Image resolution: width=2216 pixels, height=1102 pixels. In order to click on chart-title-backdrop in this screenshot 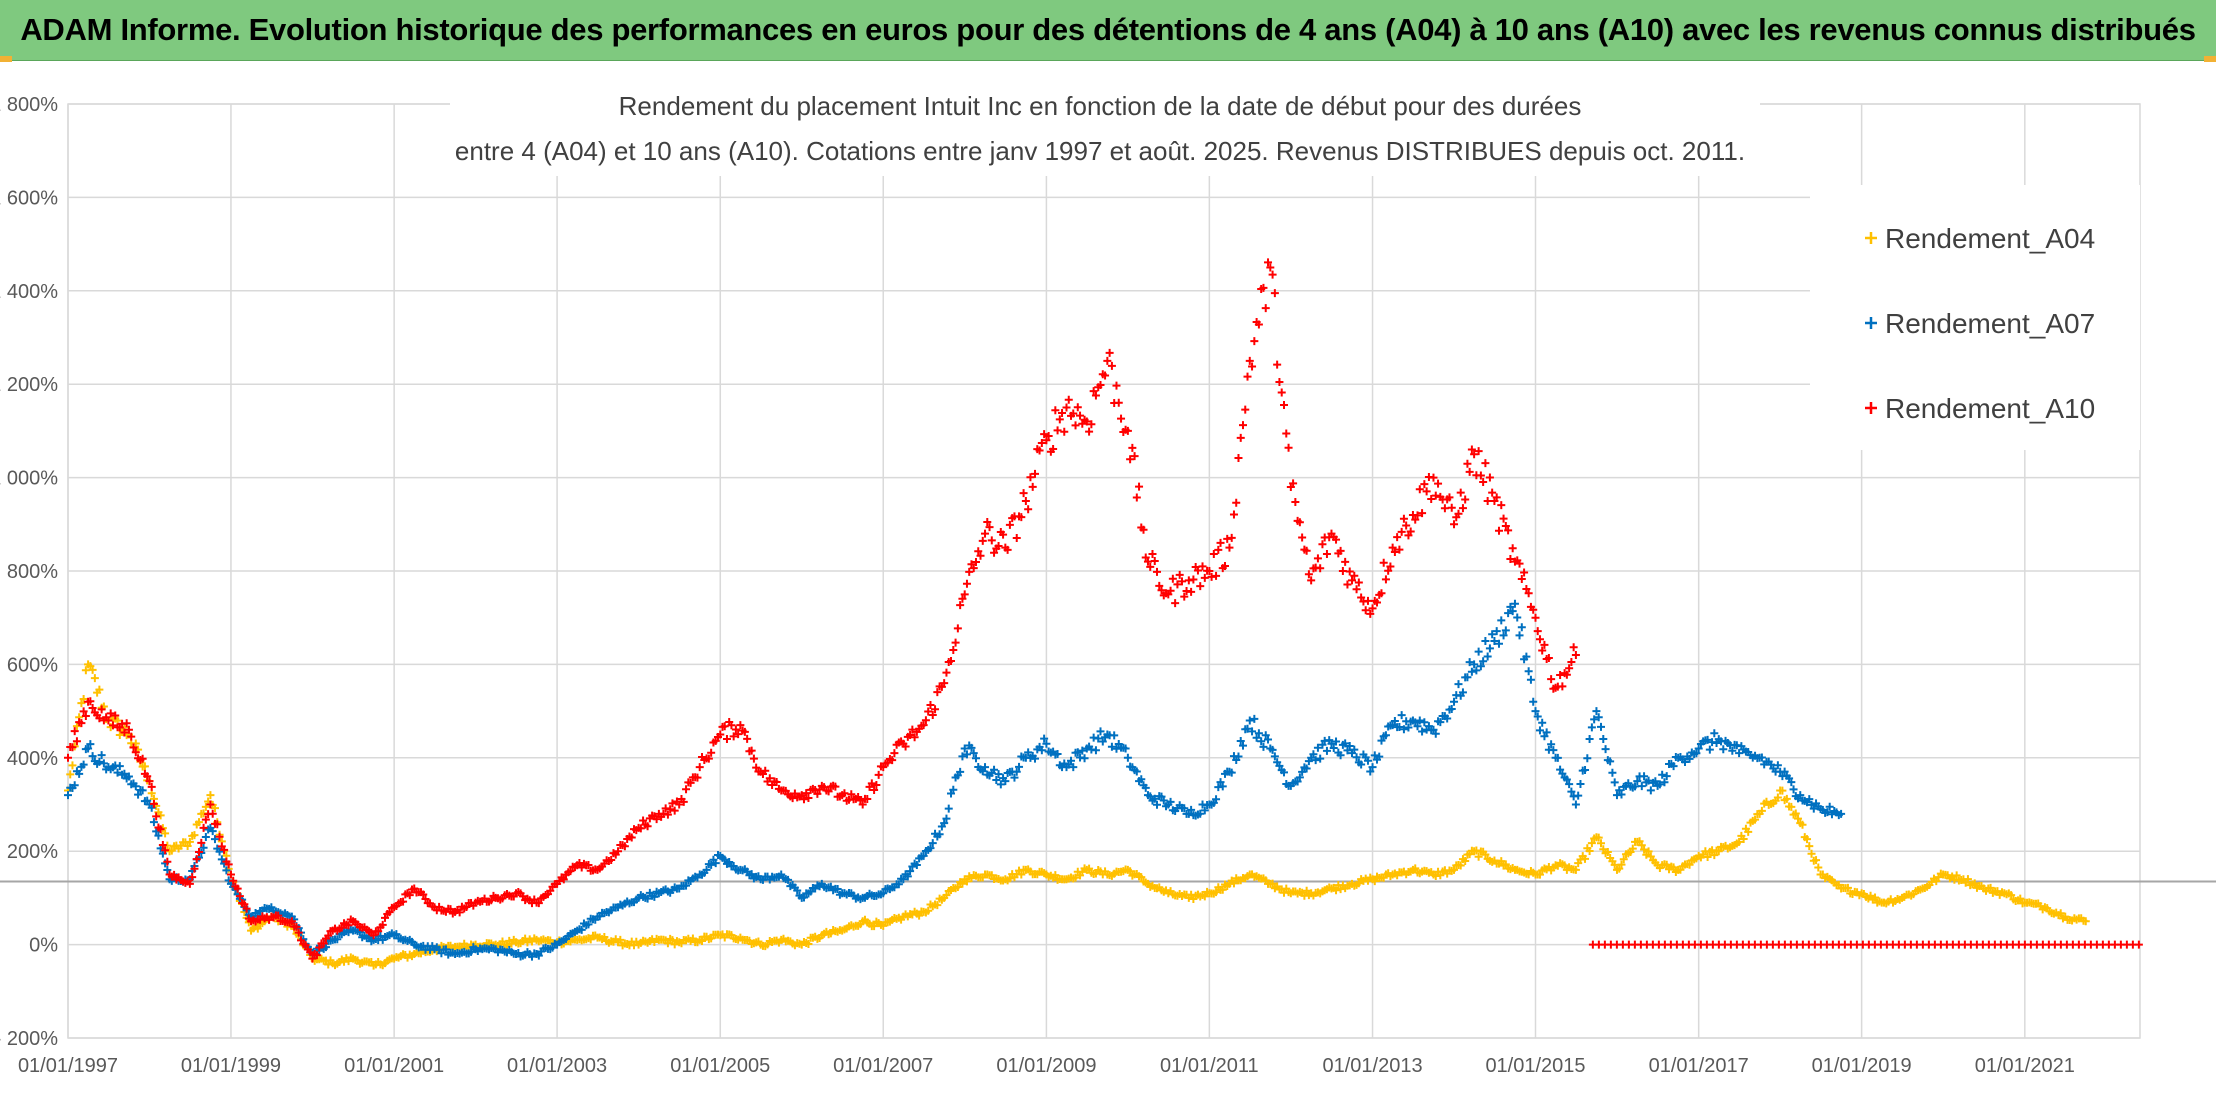, I will do `click(1105, 107)`.